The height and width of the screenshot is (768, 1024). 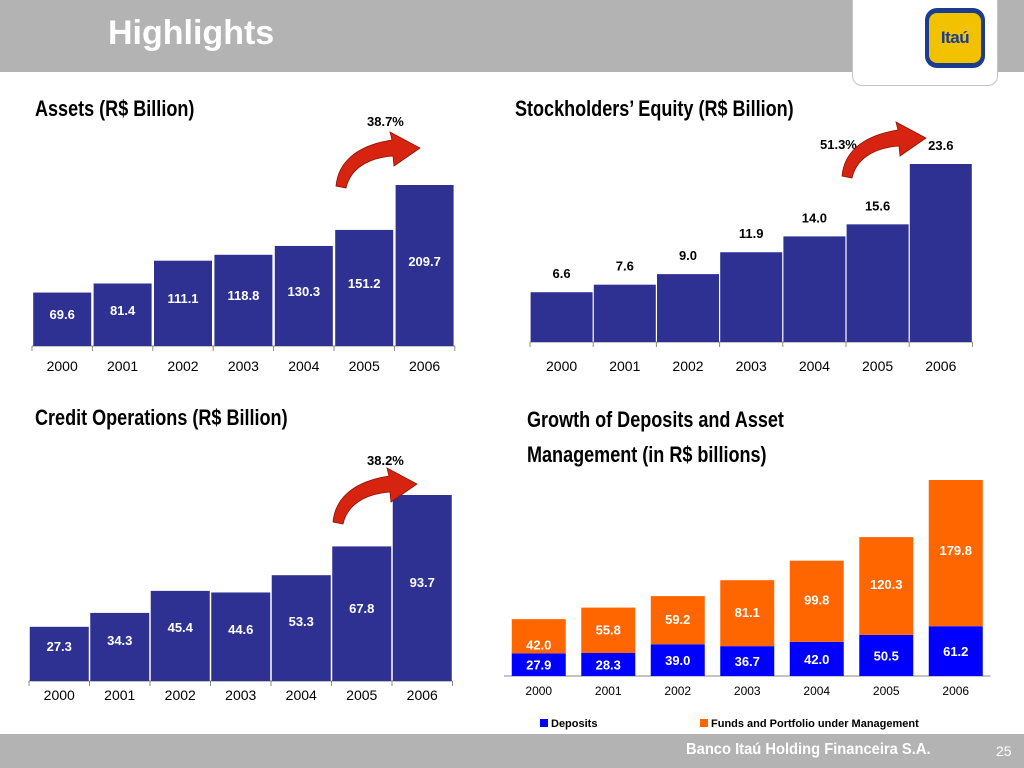 What do you see at coordinates (838, 144) in the screenshot?
I see `equity-growth-label: 51.3%` at bounding box center [838, 144].